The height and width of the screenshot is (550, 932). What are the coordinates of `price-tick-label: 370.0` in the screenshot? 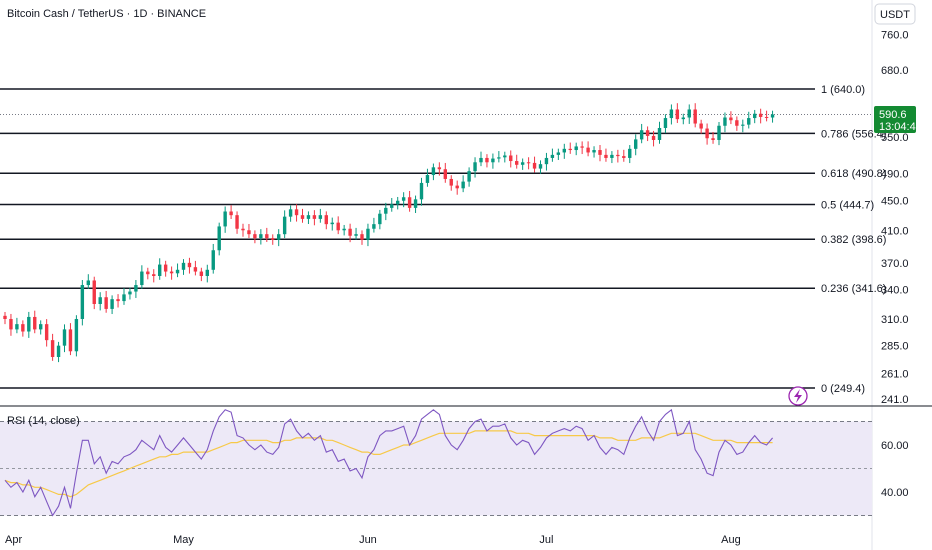 It's located at (895, 264).